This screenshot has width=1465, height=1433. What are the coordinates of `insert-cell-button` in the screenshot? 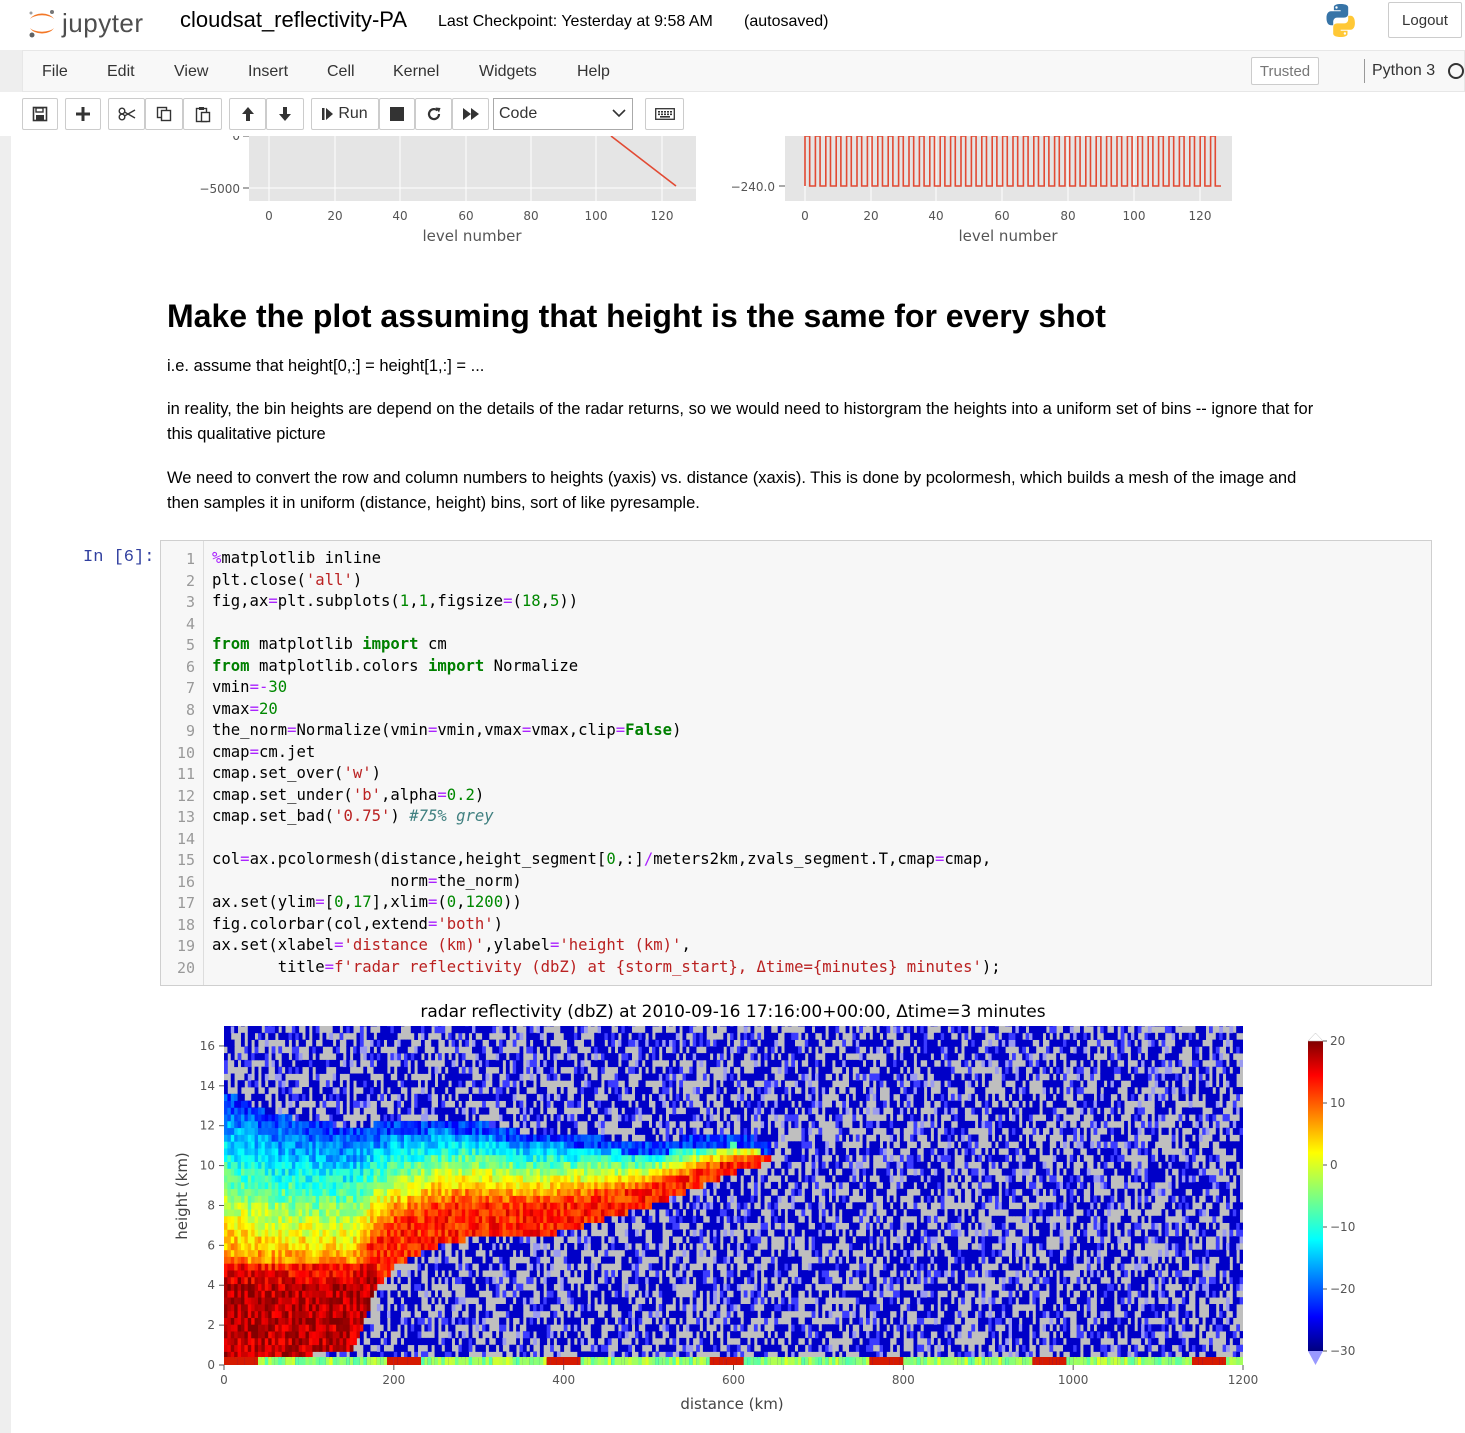 It's located at (83, 114).